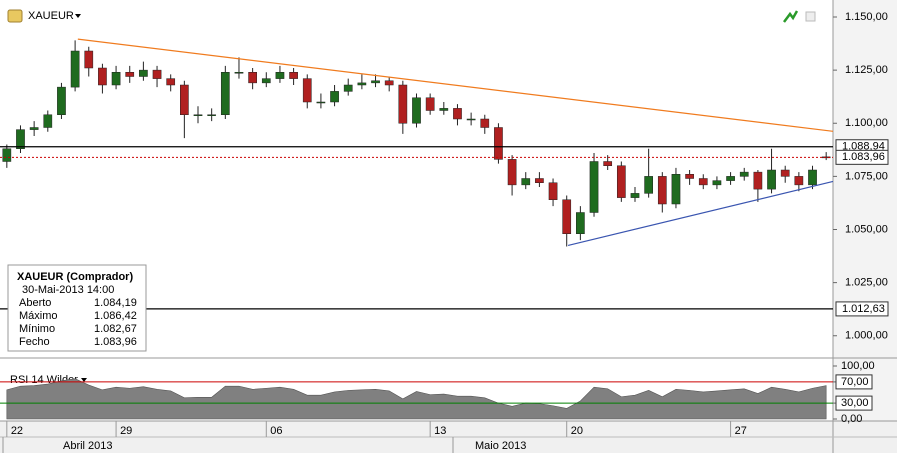  I want to click on symbol-title: XAUEUR, so click(51, 16).